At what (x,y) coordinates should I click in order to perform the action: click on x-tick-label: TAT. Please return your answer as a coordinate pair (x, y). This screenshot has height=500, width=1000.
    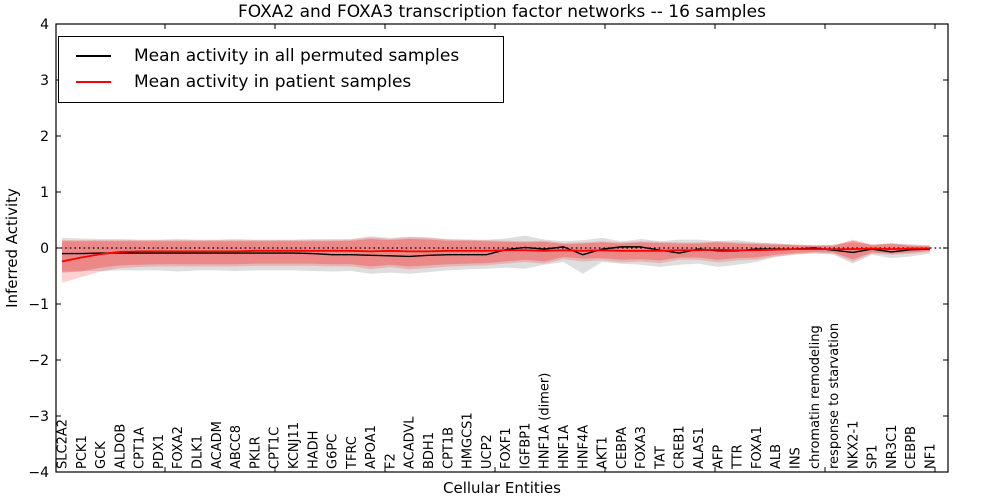
    Looking at the image, I should click on (660, 458).